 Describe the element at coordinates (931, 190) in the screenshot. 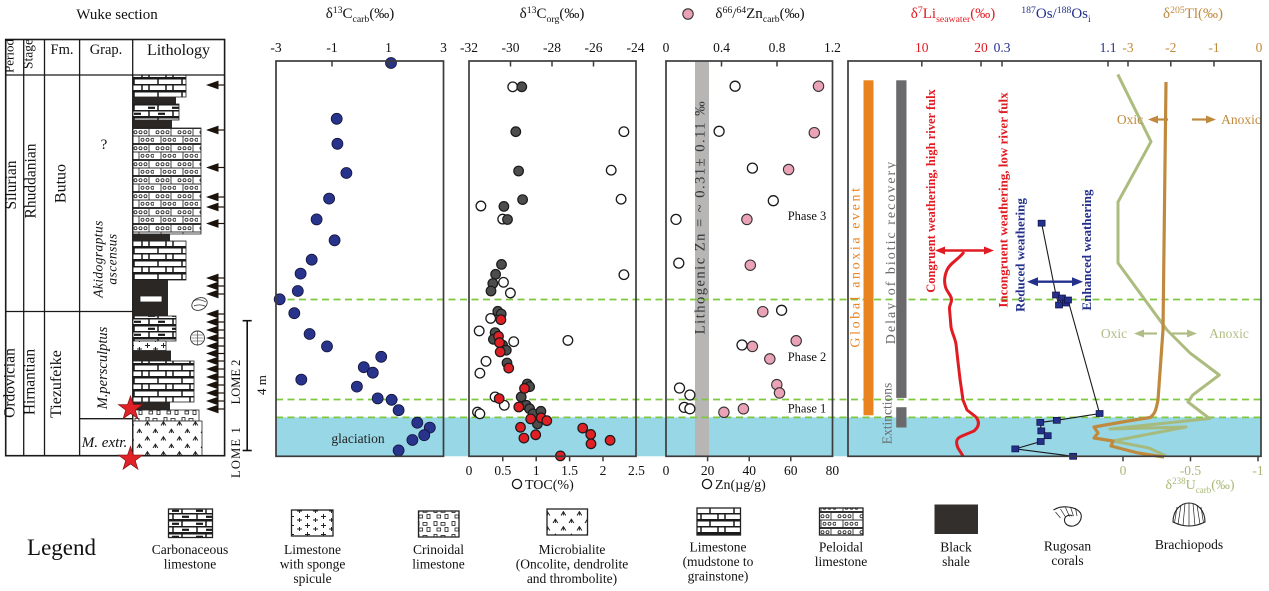

I see `svg-text:Congruent weathering, high riv: Congruent weathering, high river fulx` at that location.